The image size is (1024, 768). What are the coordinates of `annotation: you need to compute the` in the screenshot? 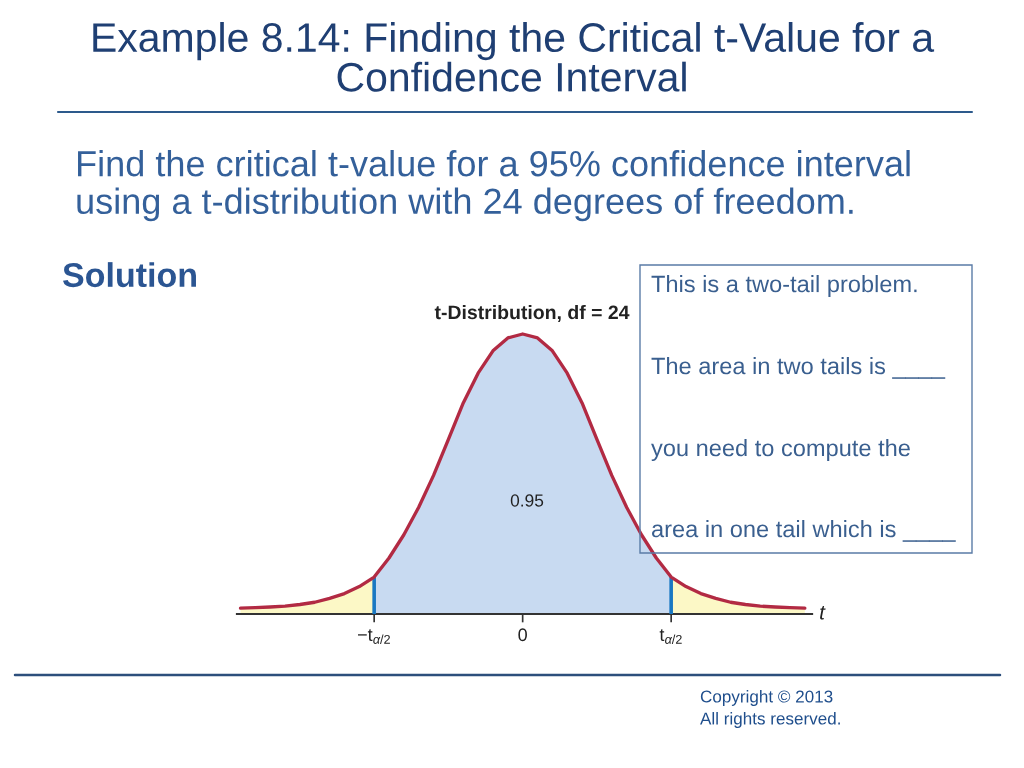 It's located at (780, 449).